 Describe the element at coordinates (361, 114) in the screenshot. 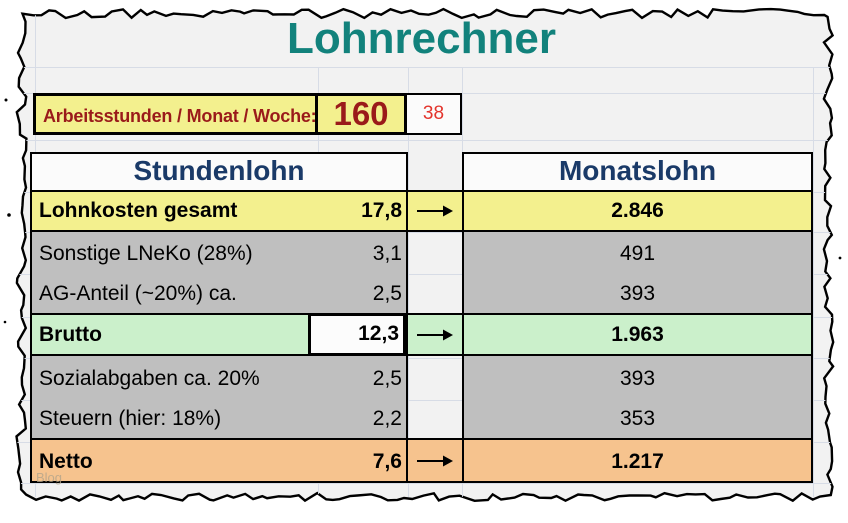

I see `monthly-hours-input-cell: 160` at that location.